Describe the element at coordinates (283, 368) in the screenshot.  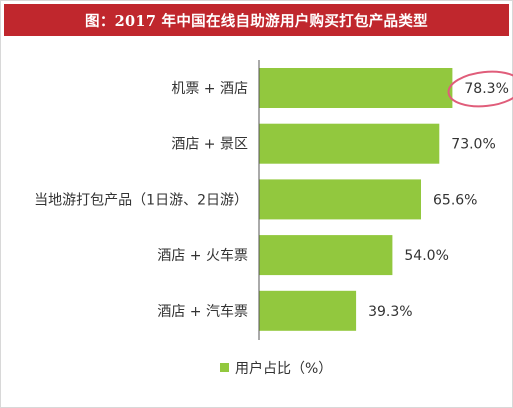
I see `legend-label: 用户占比（%）` at that location.